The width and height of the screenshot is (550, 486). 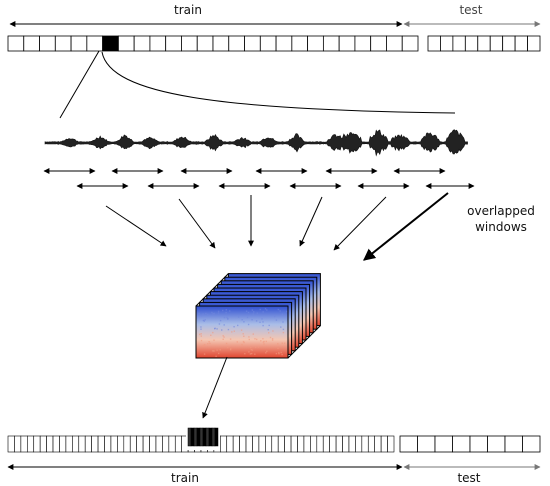 I want to click on overlapped-window-segments, so click(x=259, y=178).